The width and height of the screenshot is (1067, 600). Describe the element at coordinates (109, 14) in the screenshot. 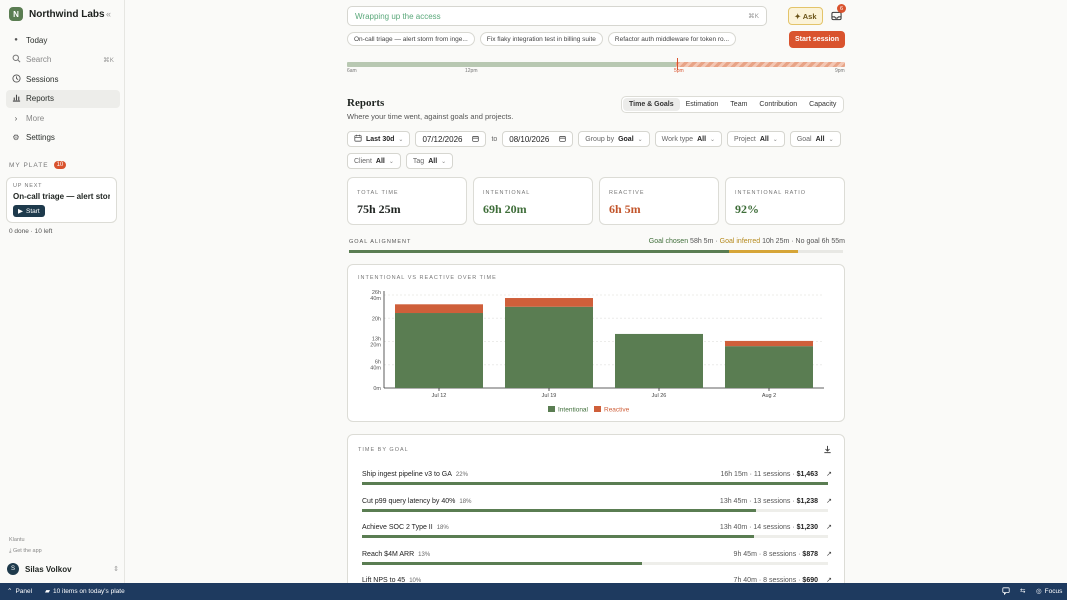

I see `collapse-sidebar-icon: «` at that location.